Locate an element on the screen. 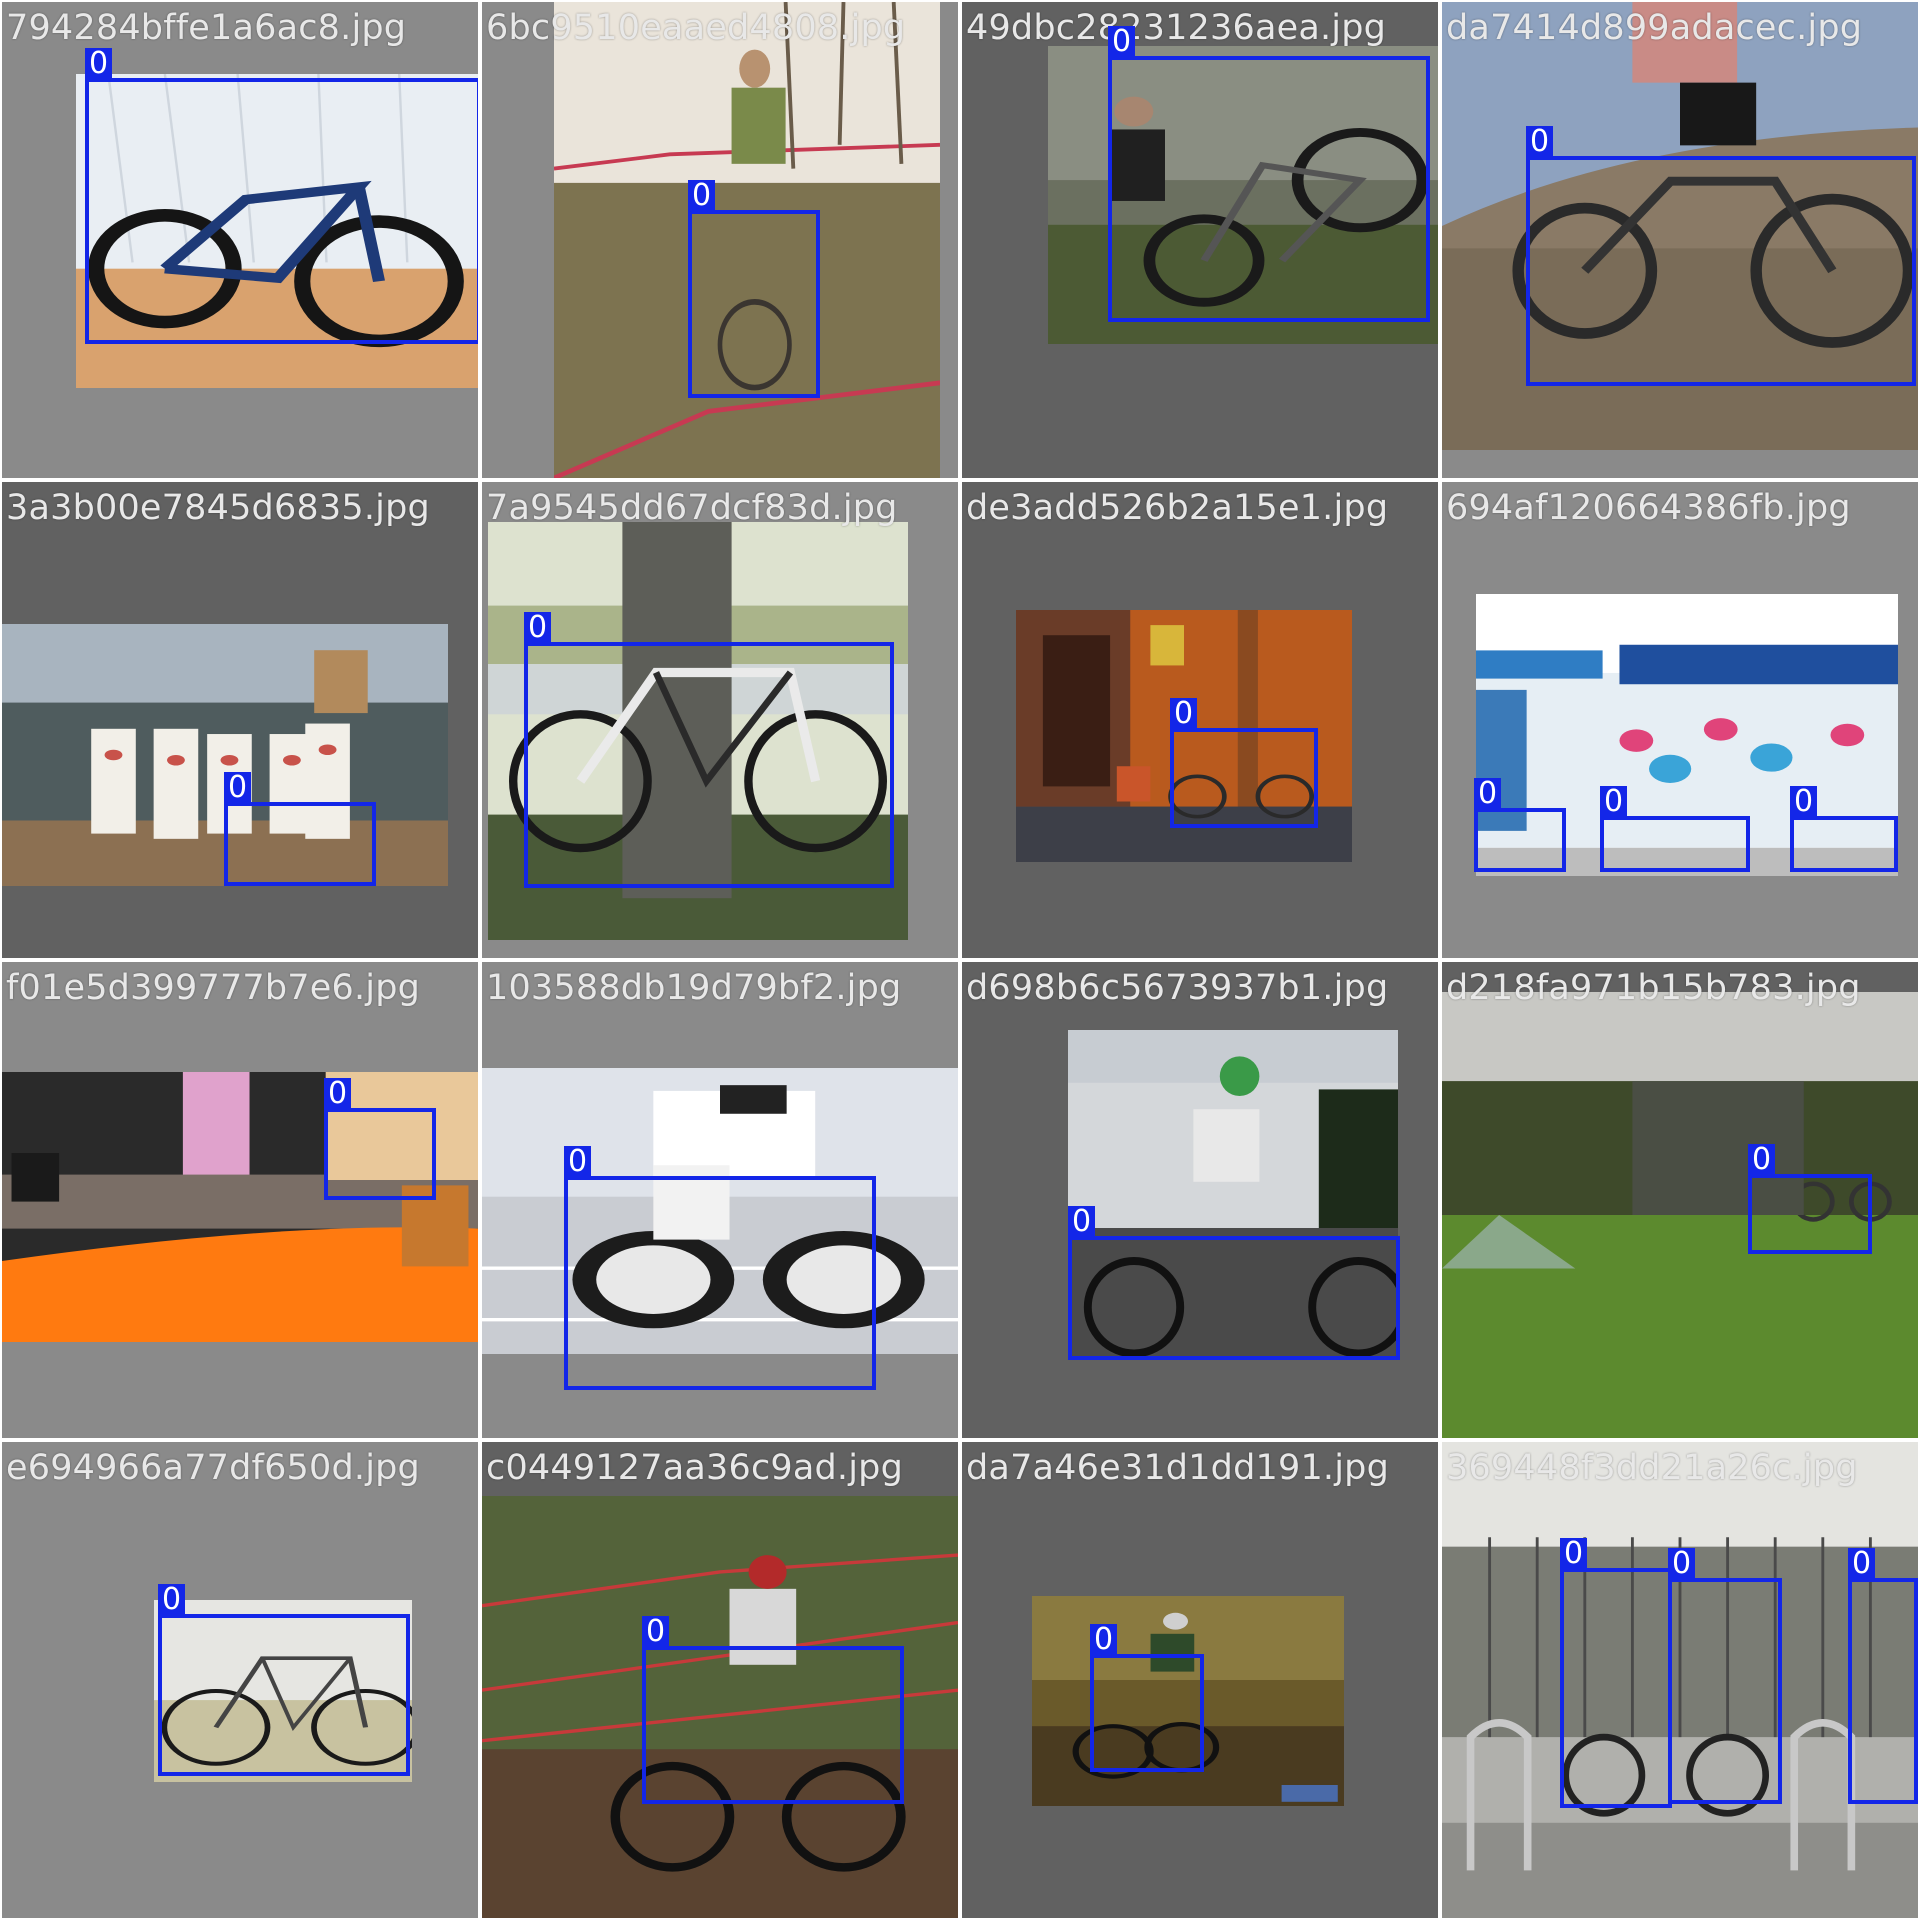 The image size is (1920, 1920). image-tile: 369448f3dd21a26c.jpg 0 0 0 is located at coordinates (1680, 1680).